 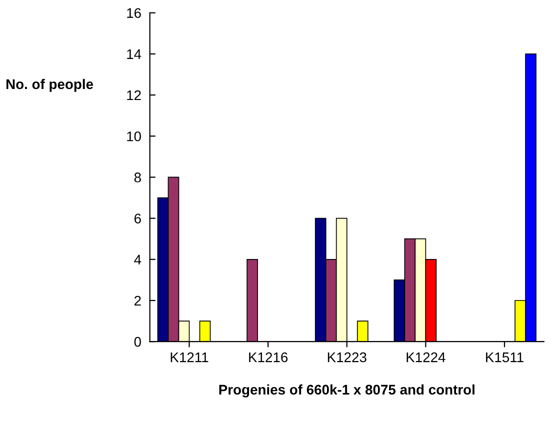 I want to click on x-tick-label: K1511, so click(x=505, y=357).